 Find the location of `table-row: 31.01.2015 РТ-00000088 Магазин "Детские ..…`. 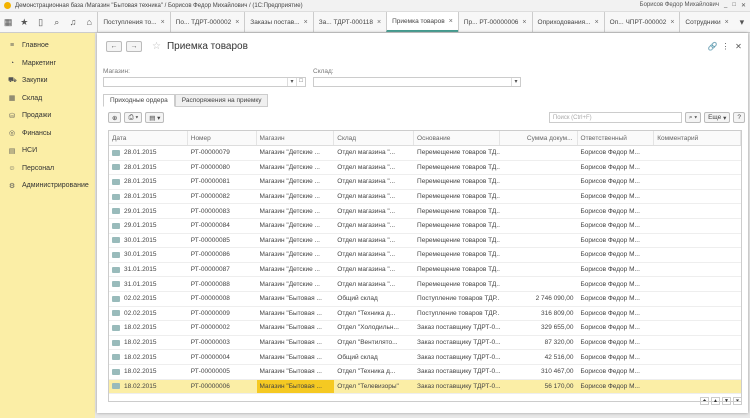

table-row: 31.01.2015 РТ-00000088 Магазин "Детские ..… is located at coordinates (425, 284).